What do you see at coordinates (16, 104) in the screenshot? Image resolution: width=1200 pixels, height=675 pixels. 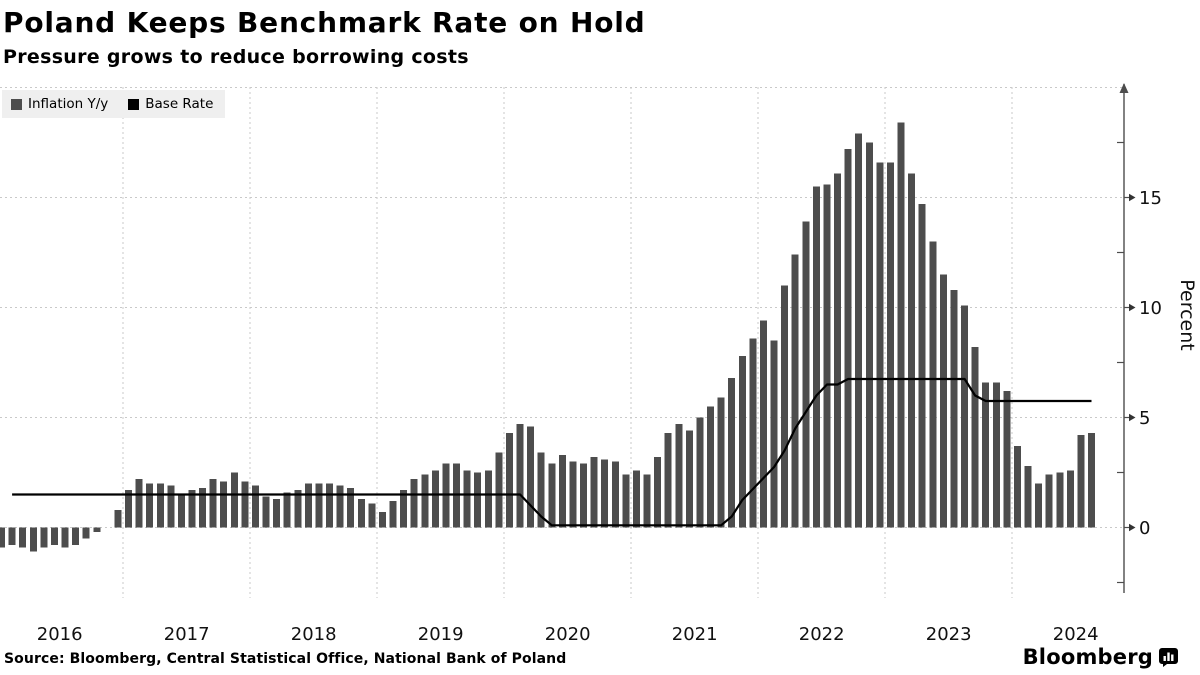 I see `inflation-swatch-icon` at bounding box center [16, 104].